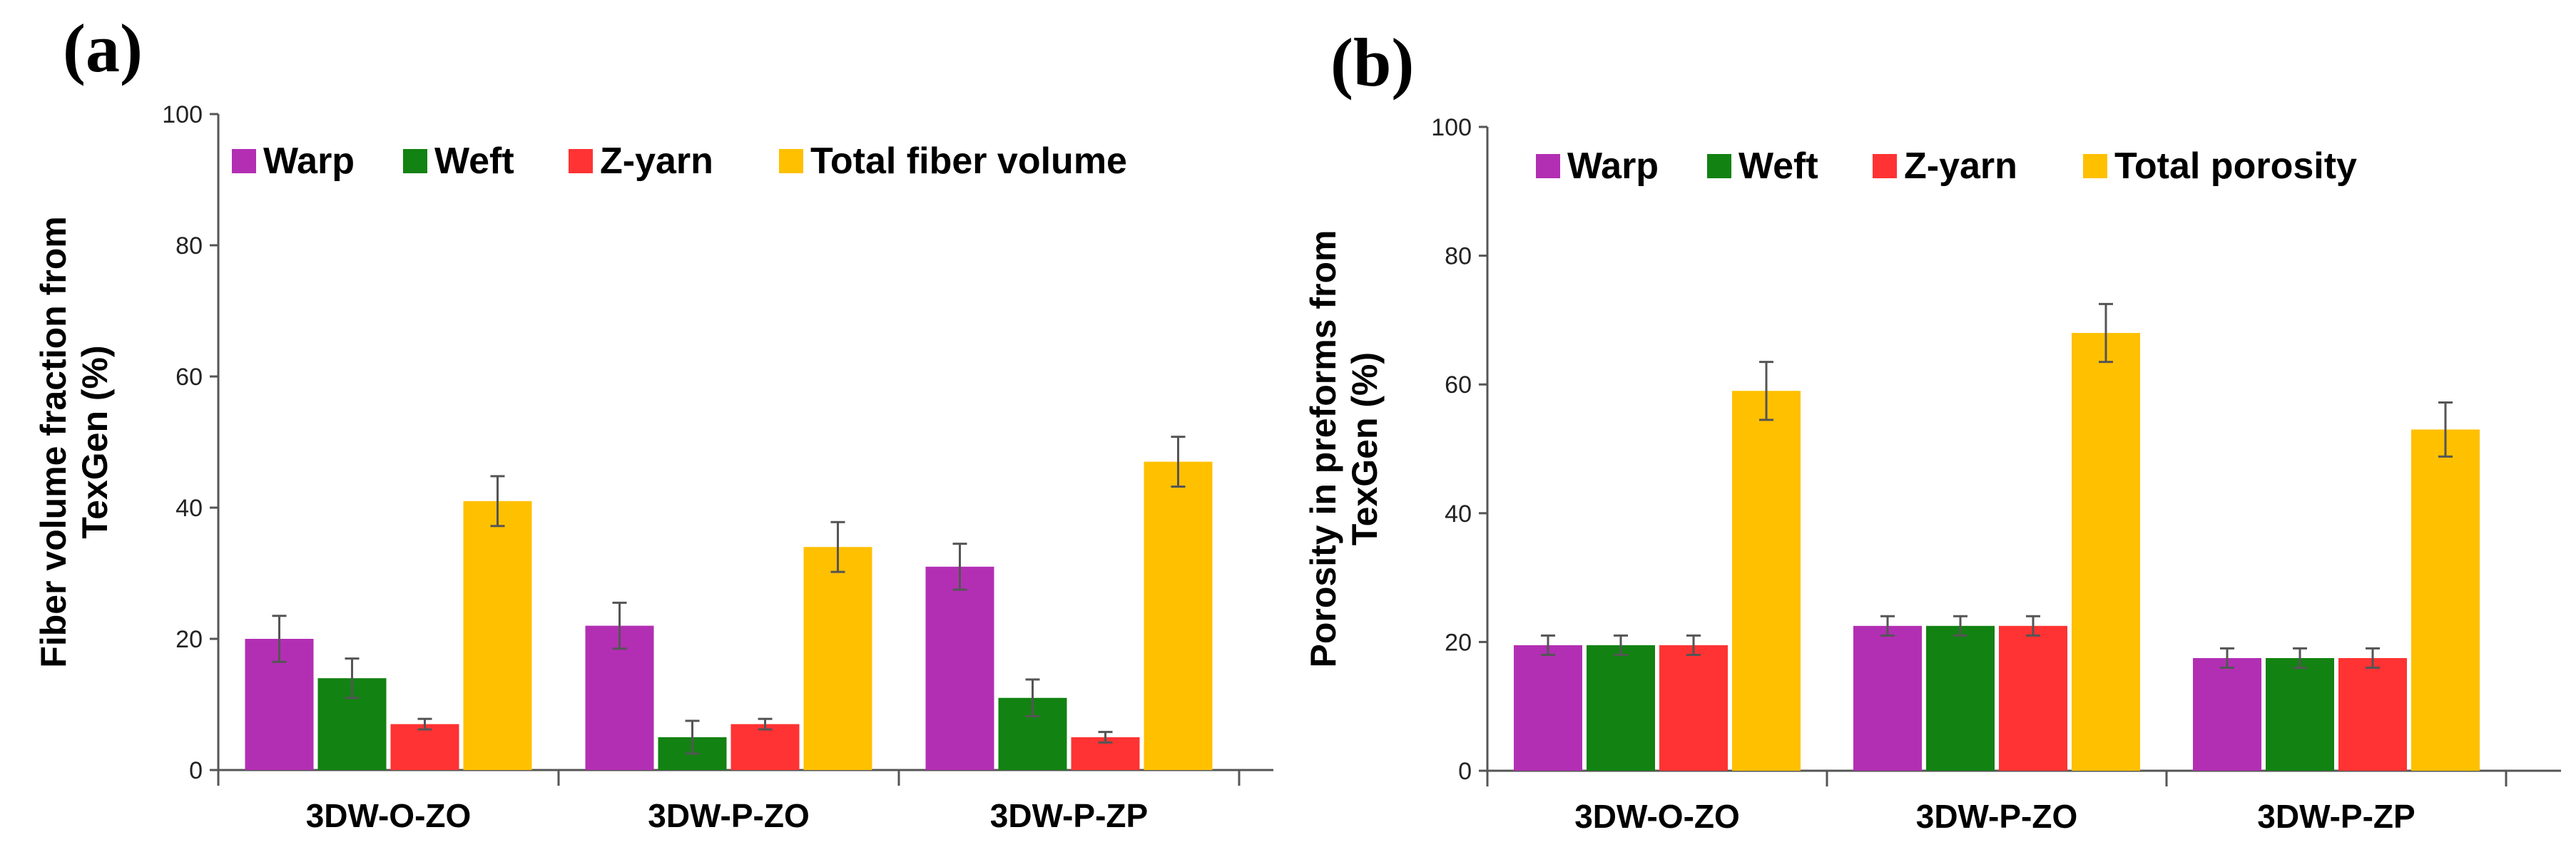 This screenshot has height=867, width=2576. What do you see at coordinates (1372, 62) in the screenshot?
I see `panel-label: (b)` at bounding box center [1372, 62].